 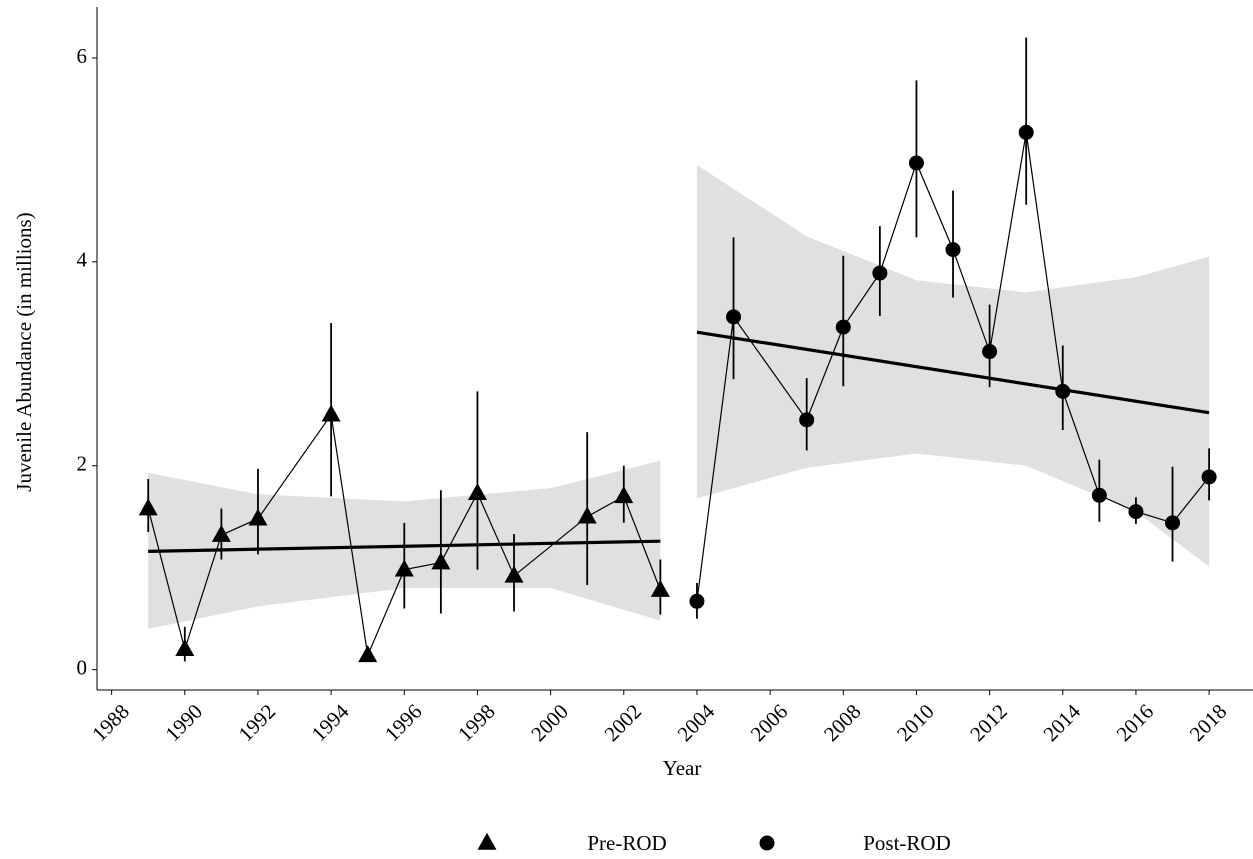 I want to click on y-tick-label: 2, so click(x=82, y=464).